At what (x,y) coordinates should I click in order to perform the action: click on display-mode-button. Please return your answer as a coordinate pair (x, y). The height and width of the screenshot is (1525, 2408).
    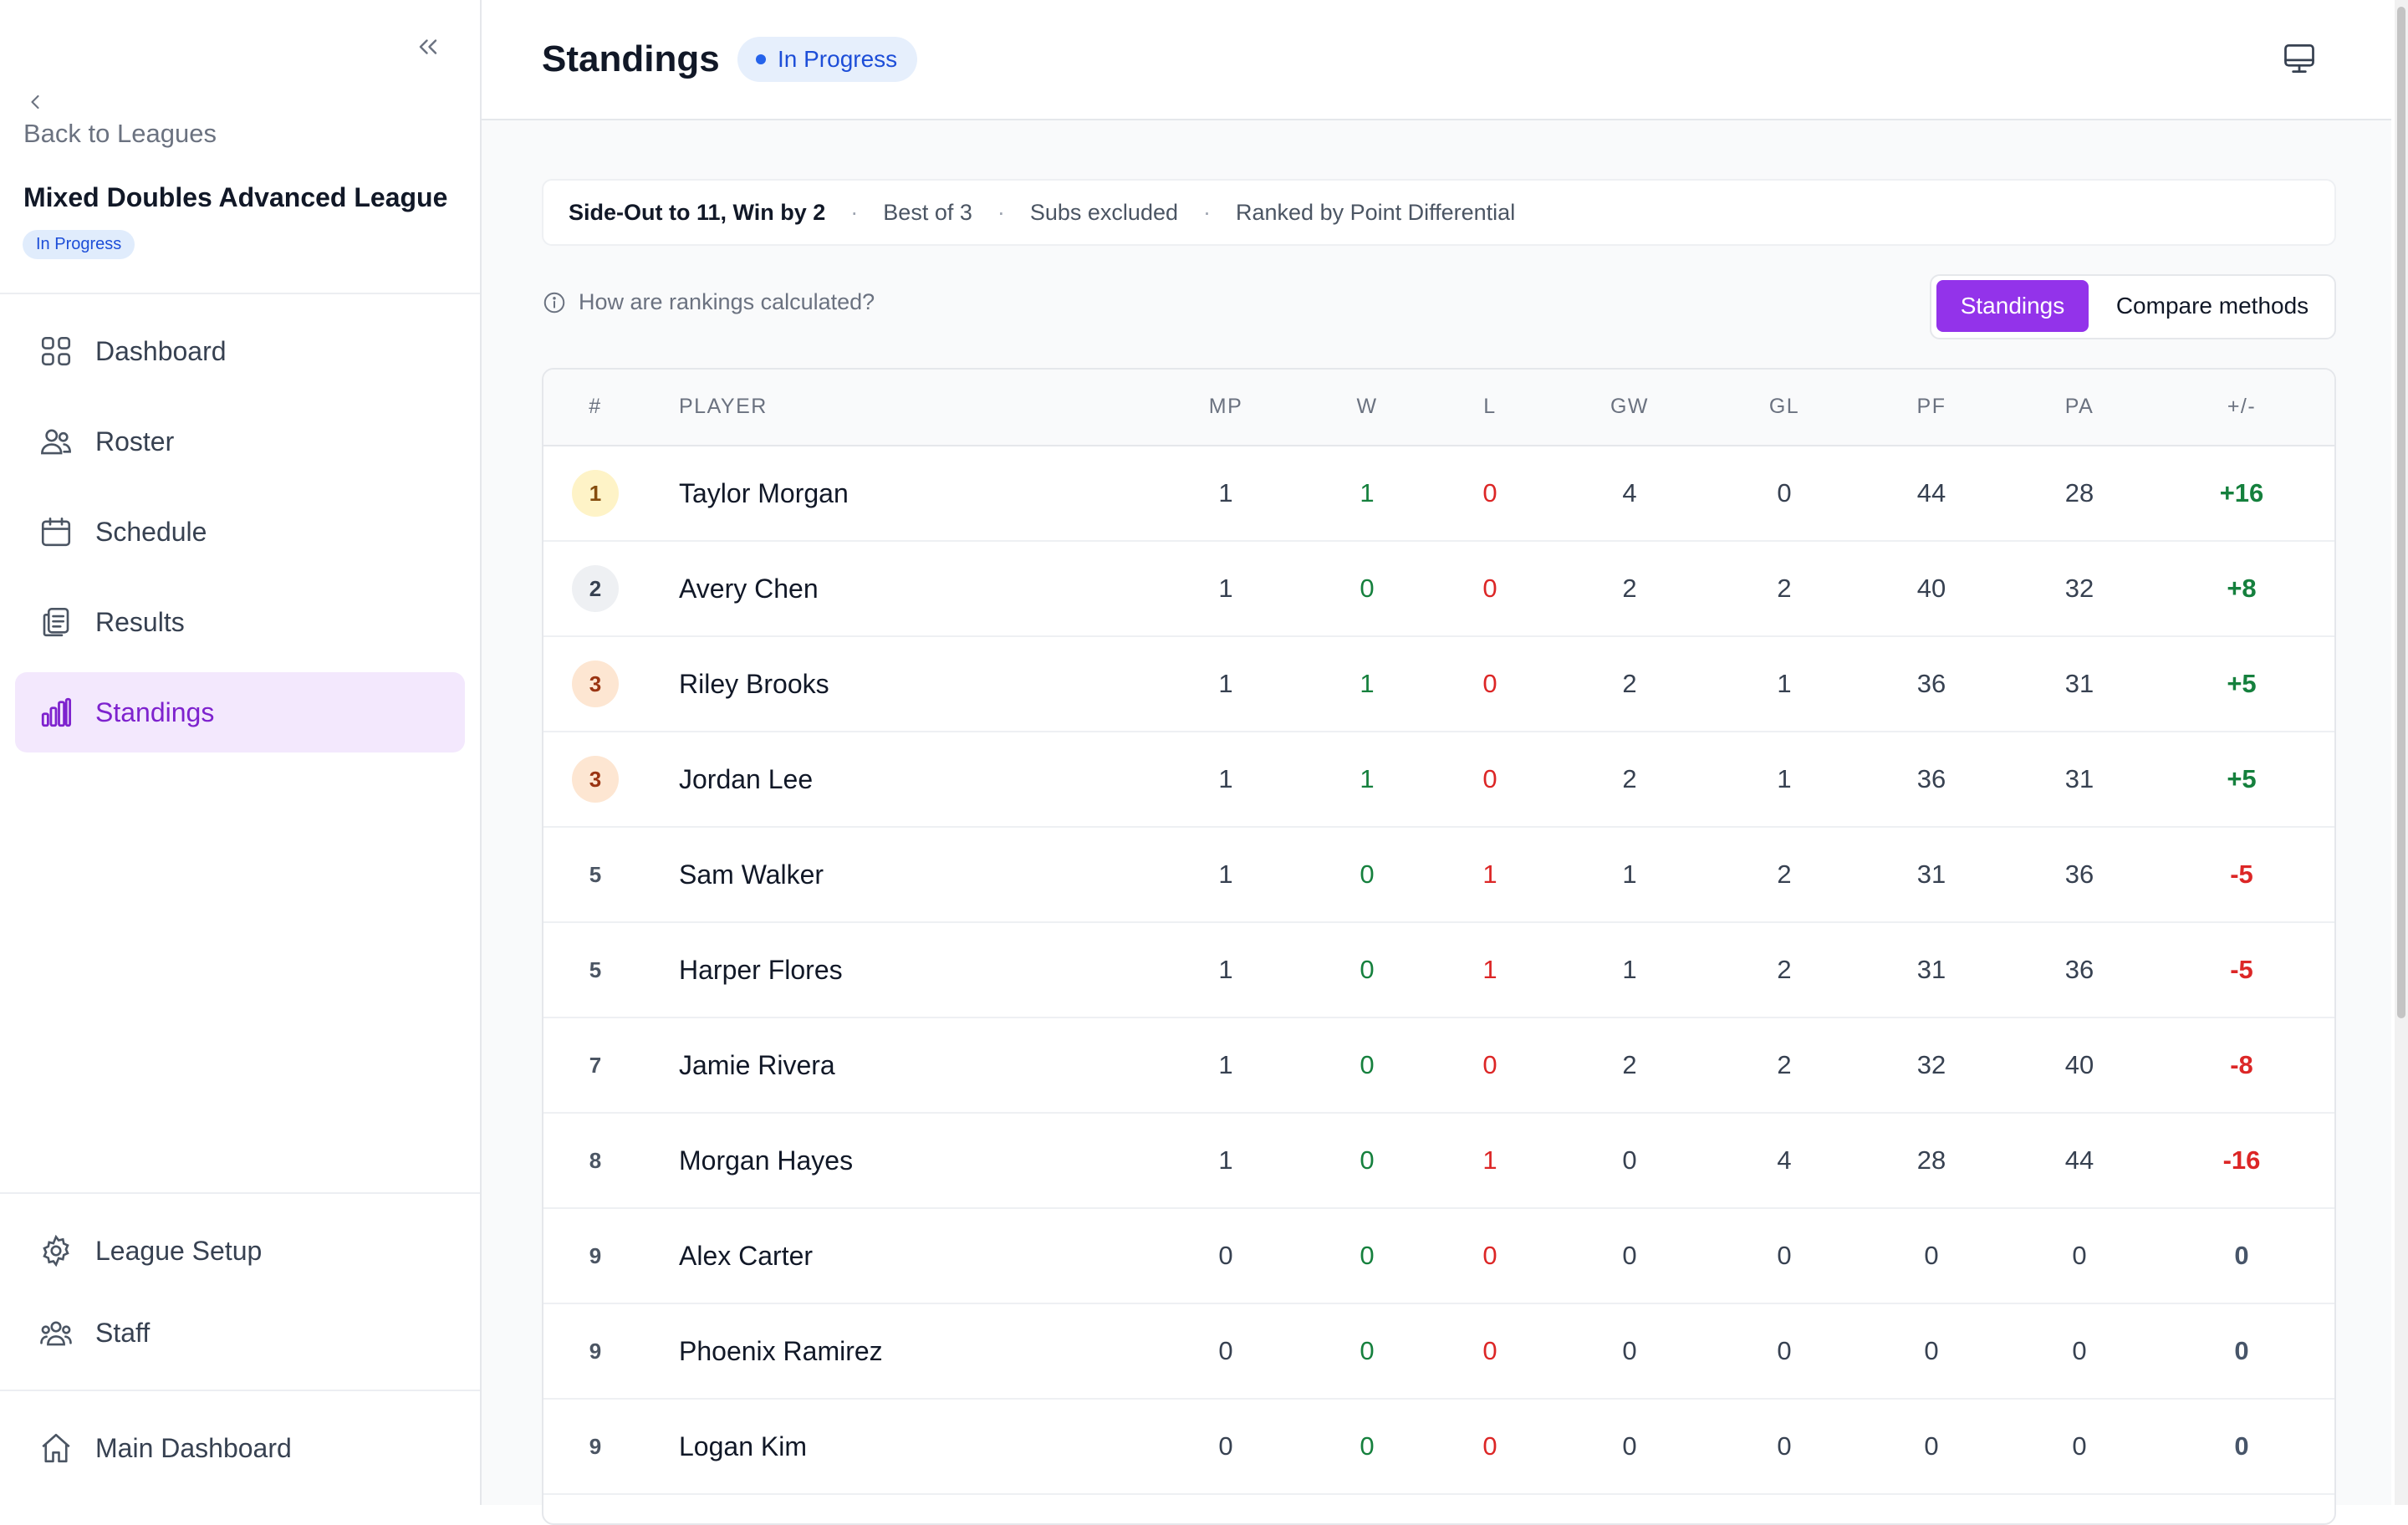
    Looking at the image, I should click on (2299, 60).